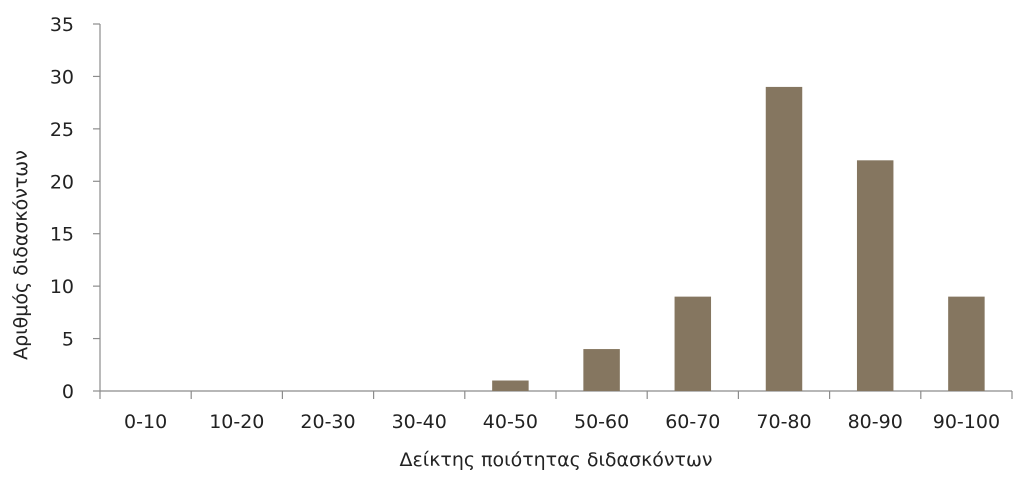 This screenshot has height=477, width=1033. What do you see at coordinates (510, 422) in the screenshot?
I see `x-tick-label: 40-50` at bounding box center [510, 422].